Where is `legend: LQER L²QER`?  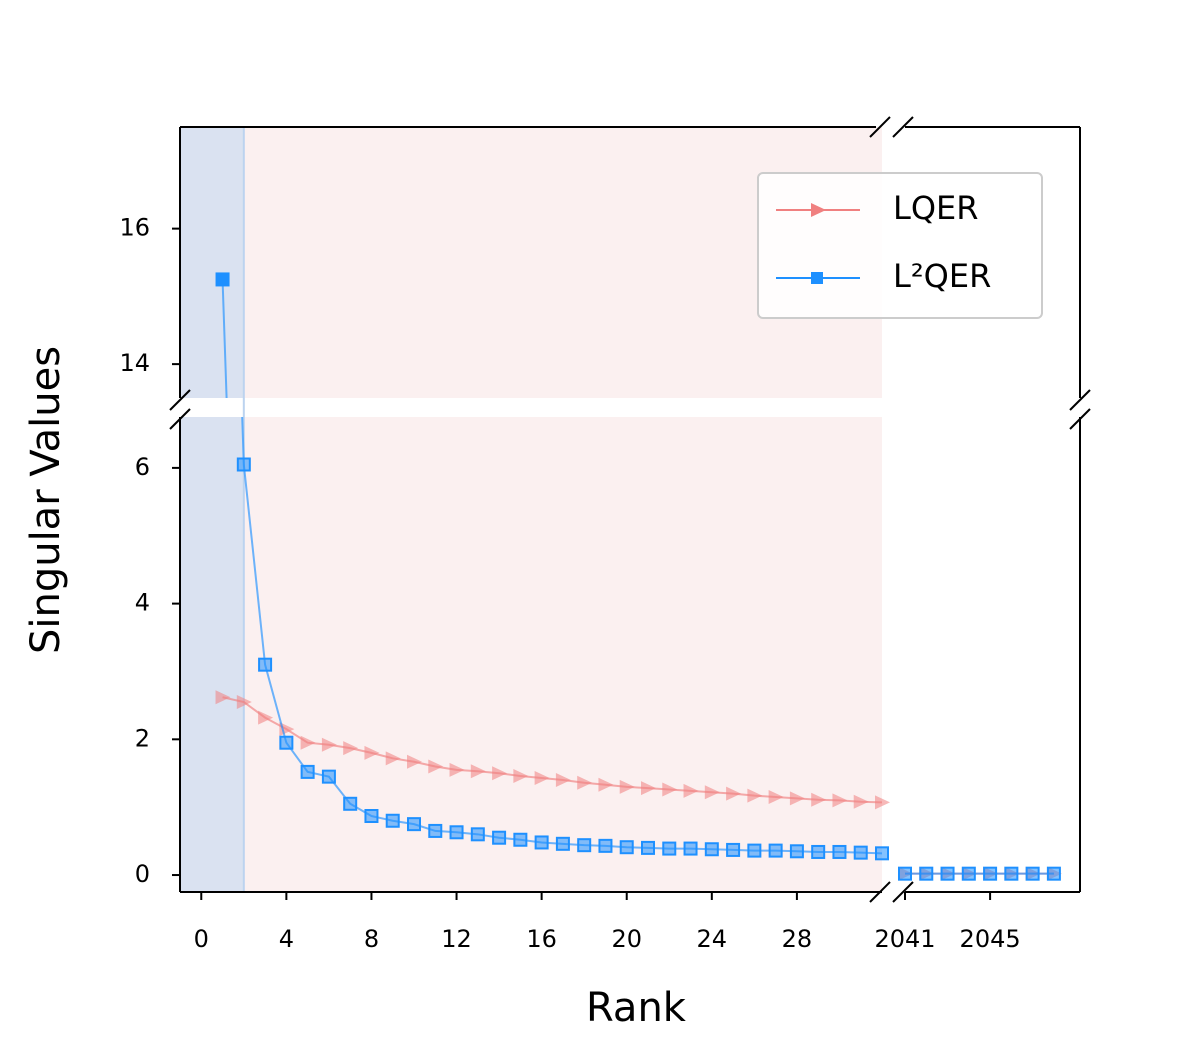 legend: LQER L²QER is located at coordinates (900, 245).